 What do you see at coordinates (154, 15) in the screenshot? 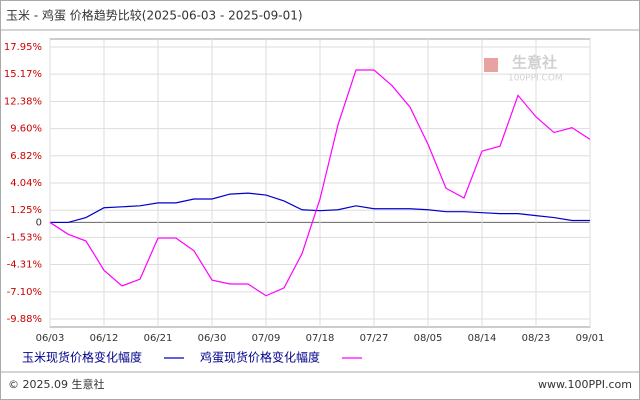
I see `chart-title: 玉米 - 鸡蛋 价格趋势比较(2025-06-03 - 2025-09-01)` at bounding box center [154, 15].